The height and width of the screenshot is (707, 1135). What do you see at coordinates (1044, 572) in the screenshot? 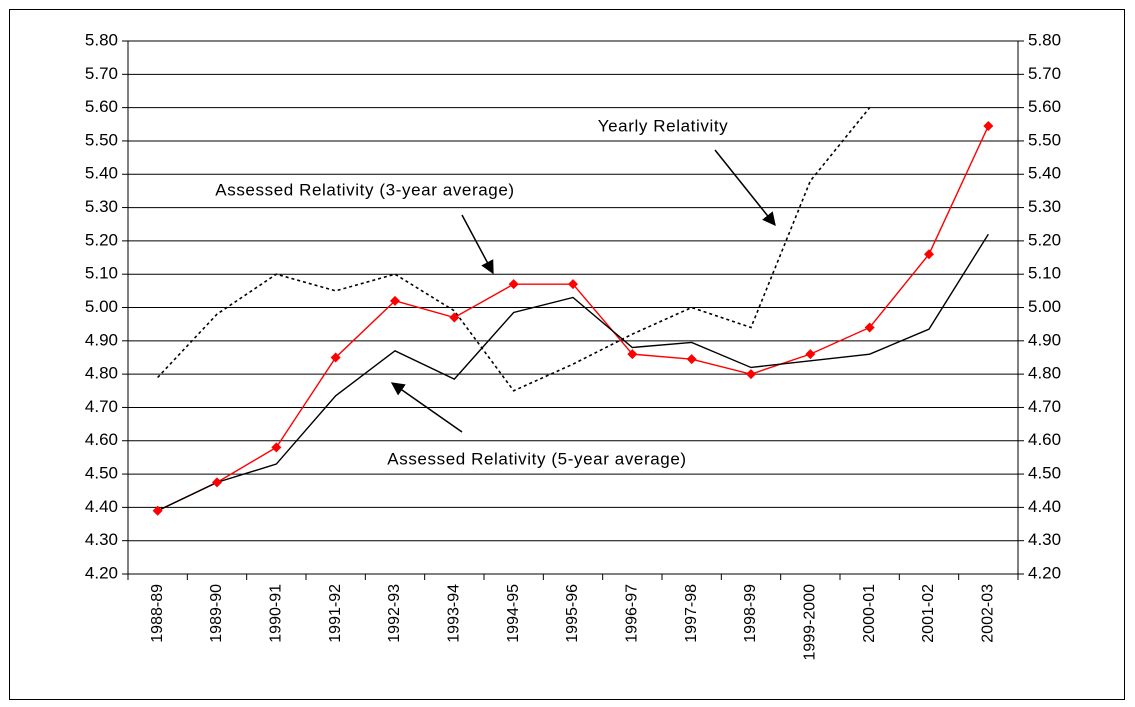
I see `y2-tick-label: 4.20` at bounding box center [1044, 572].